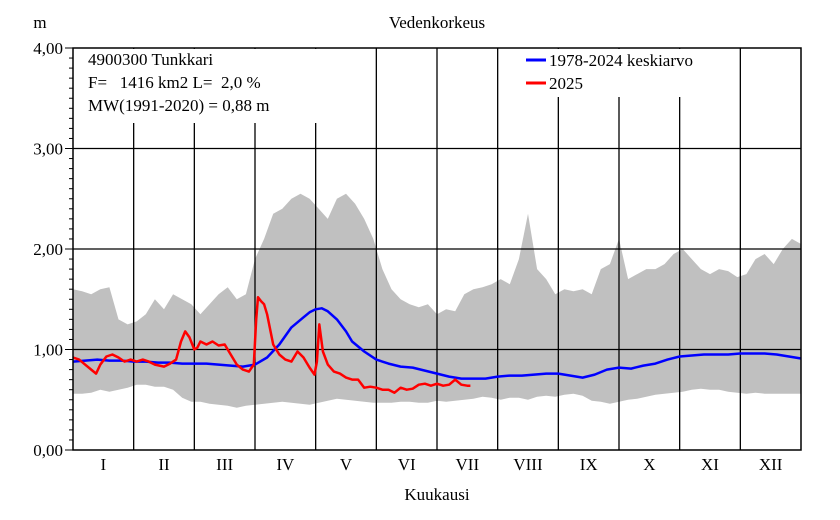 Image resolution: width=840 pixels, height=520 pixels. What do you see at coordinates (710, 464) in the screenshot?
I see `x-tick-label: XI` at bounding box center [710, 464].